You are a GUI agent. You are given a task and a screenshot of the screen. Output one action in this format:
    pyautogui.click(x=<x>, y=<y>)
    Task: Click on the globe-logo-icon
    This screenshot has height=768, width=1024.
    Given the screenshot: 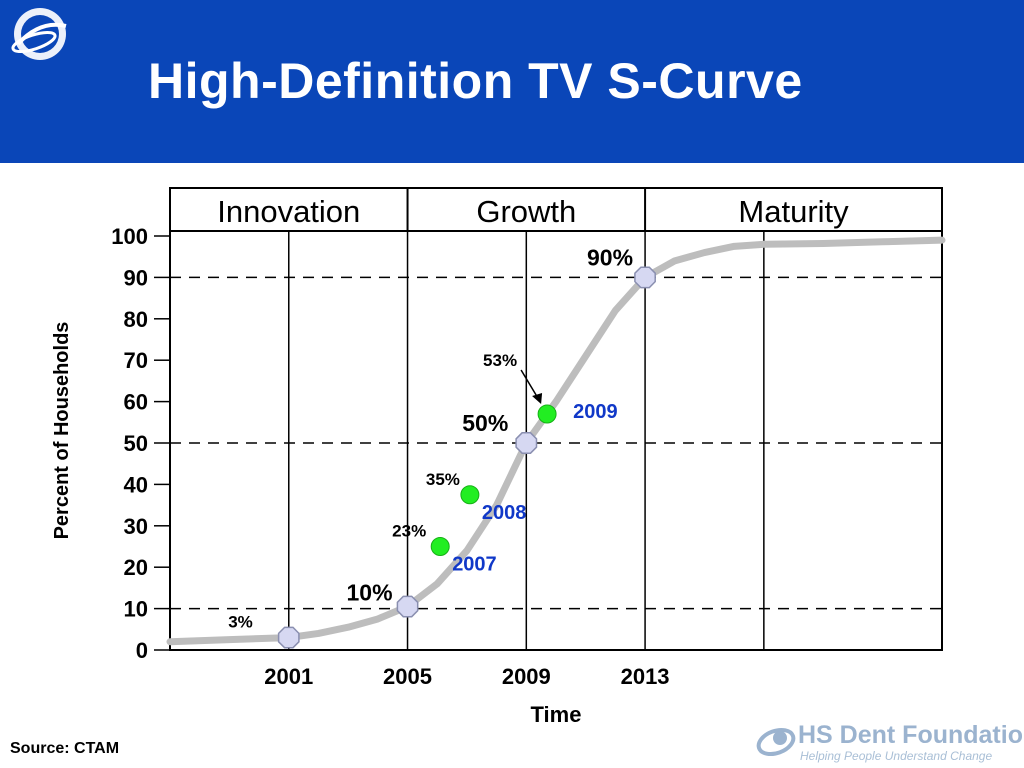 What is the action you would take?
    pyautogui.click(x=39, y=34)
    